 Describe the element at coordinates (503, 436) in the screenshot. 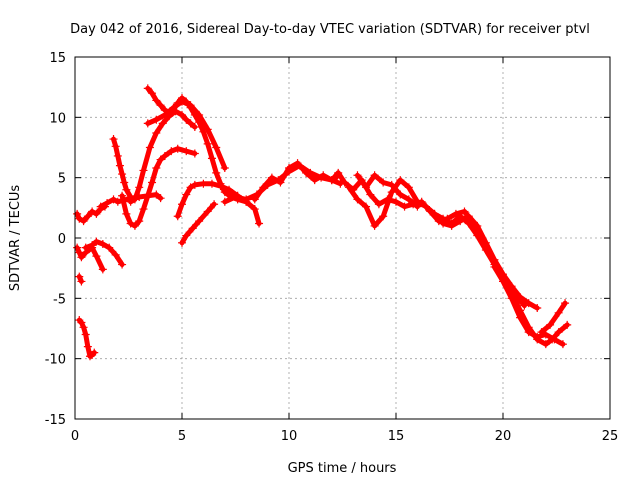

I see `x-tick-label: 20` at that location.